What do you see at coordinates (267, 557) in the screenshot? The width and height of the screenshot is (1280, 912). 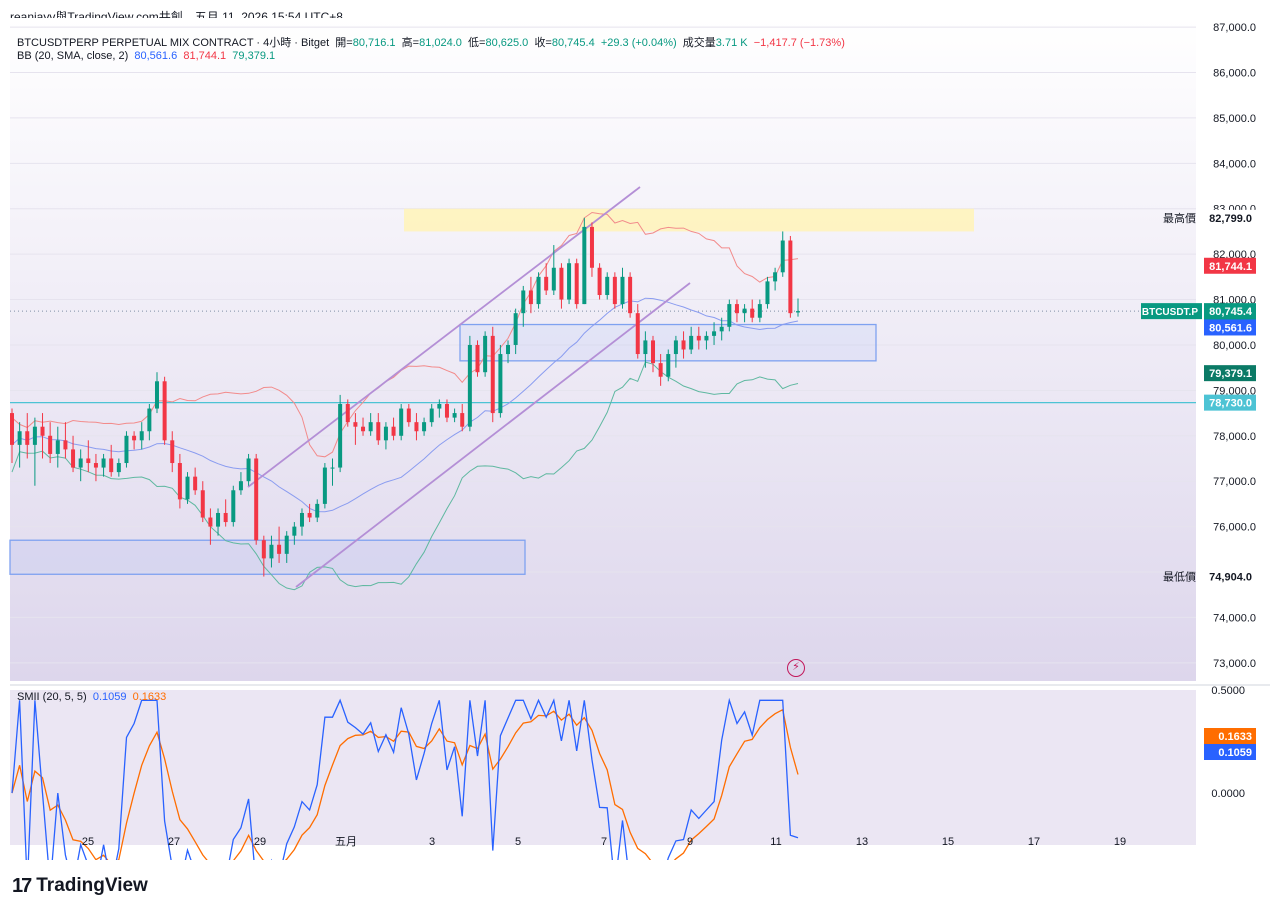 I see `range-box-lower` at bounding box center [267, 557].